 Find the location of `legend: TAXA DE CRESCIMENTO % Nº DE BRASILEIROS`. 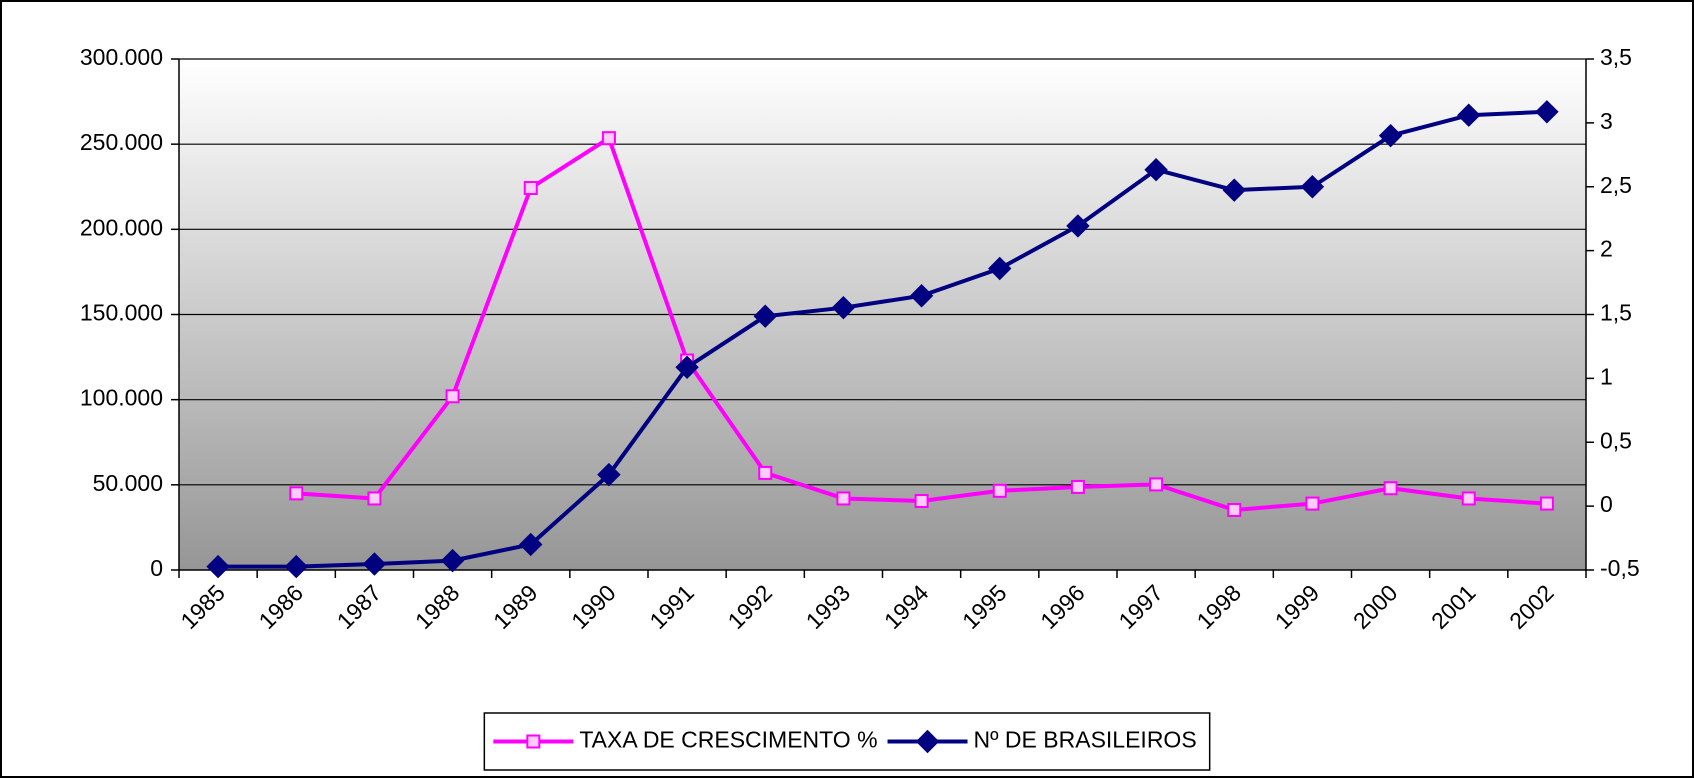

legend: TAXA DE CRESCIMENTO % Nº DE BRASILEIROS is located at coordinates (847, 741).